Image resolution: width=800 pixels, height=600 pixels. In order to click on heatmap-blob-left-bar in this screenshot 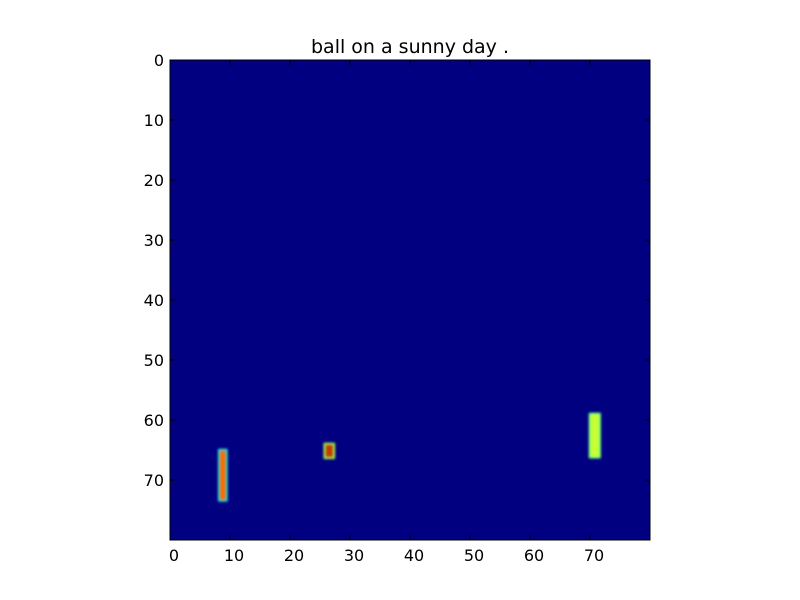, I will do `click(223, 475)`.